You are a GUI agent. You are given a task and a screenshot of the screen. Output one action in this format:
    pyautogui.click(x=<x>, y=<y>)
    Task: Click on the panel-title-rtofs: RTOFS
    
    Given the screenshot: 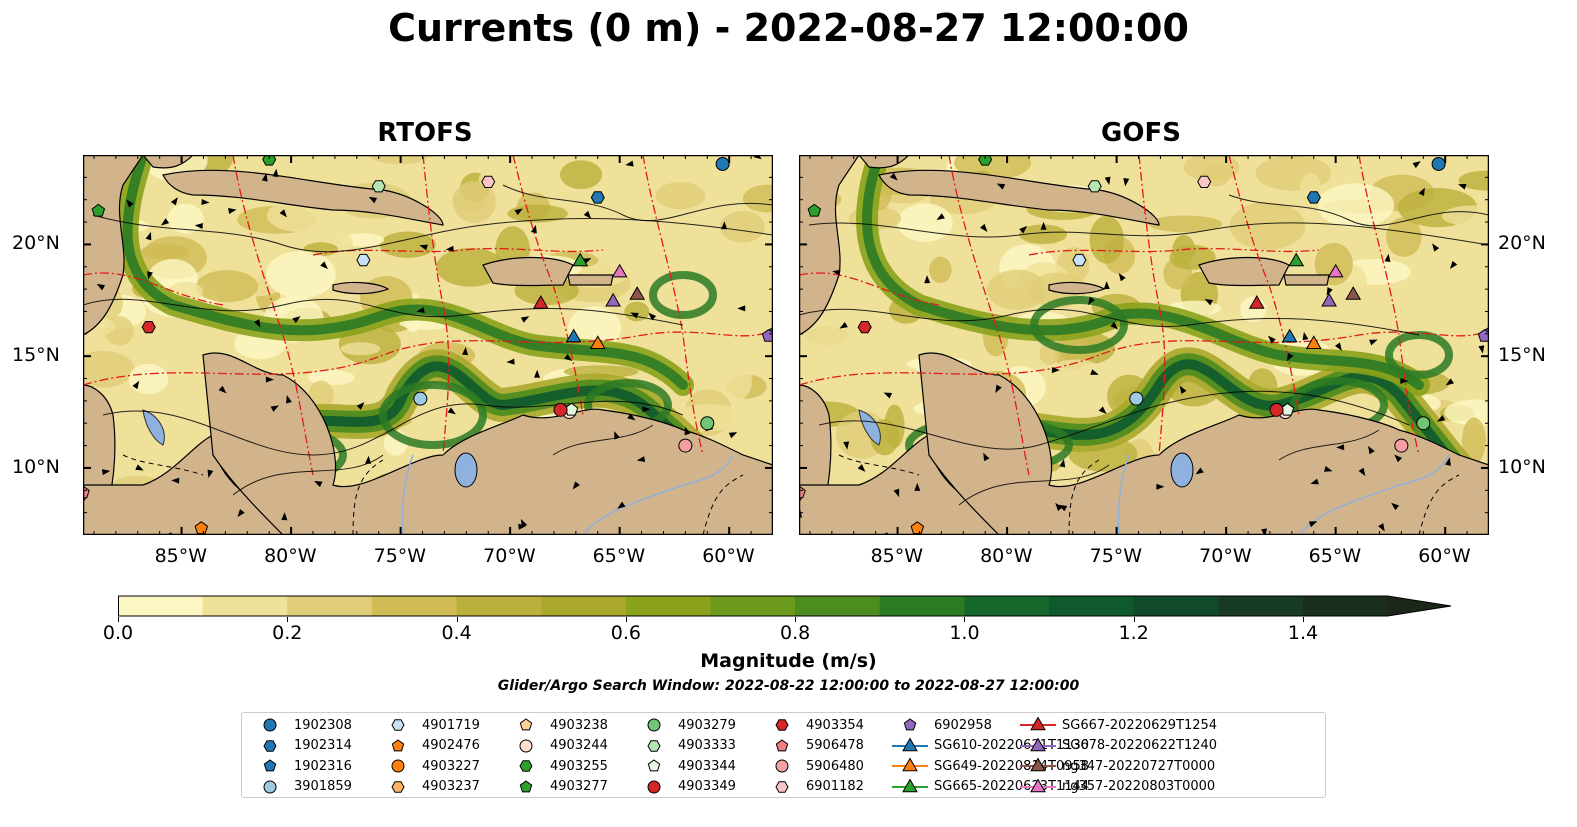 What is the action you would take?
    pyautogui.click(x=425, y=133)
    